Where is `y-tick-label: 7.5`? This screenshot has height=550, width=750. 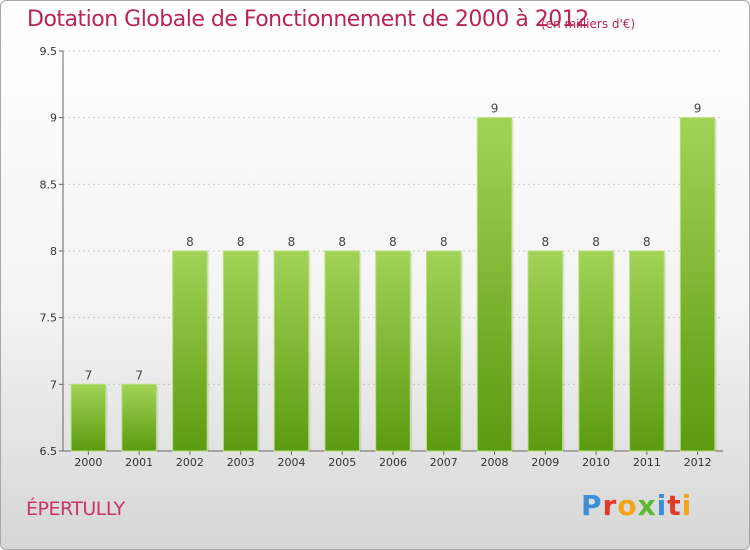 y-tick-label: 7.5 is located at coordinates (49, 318).